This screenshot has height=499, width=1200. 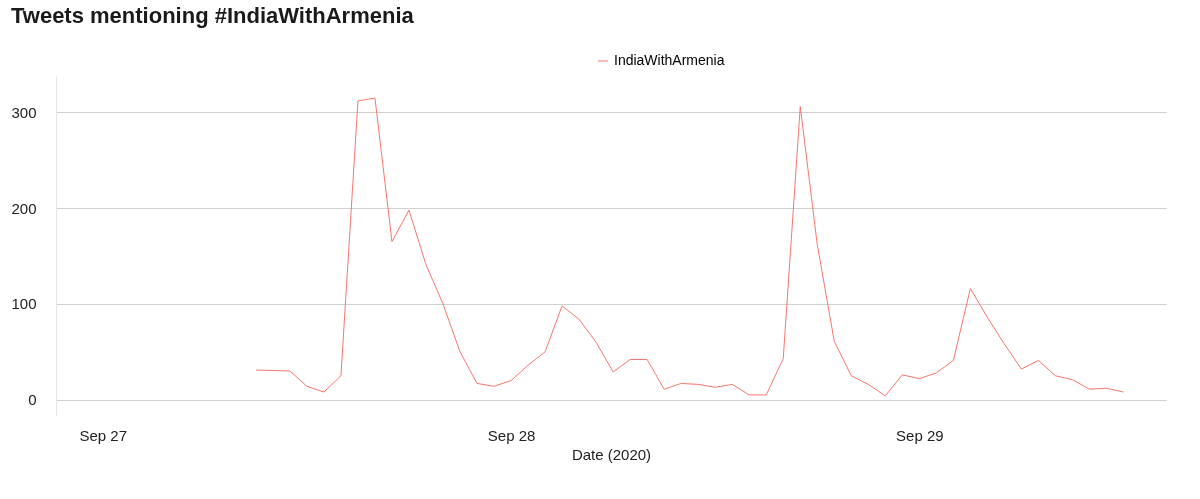 What do you see at coordinates (103, 435) in the screenshot?
I see `x-tick-label: Sep 27` at bounding box center [103, 435].